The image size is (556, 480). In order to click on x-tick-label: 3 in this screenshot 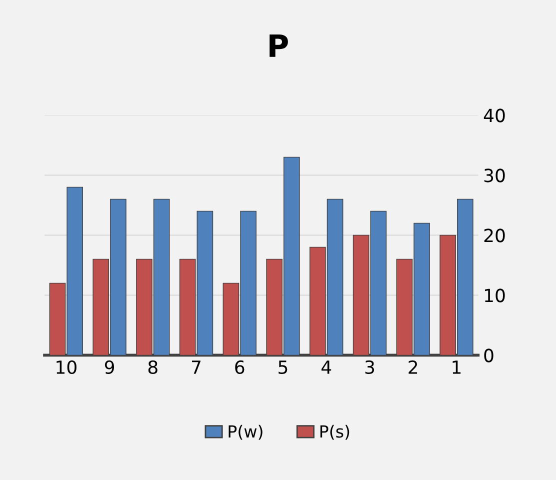, I will do `click(369, 367)`.